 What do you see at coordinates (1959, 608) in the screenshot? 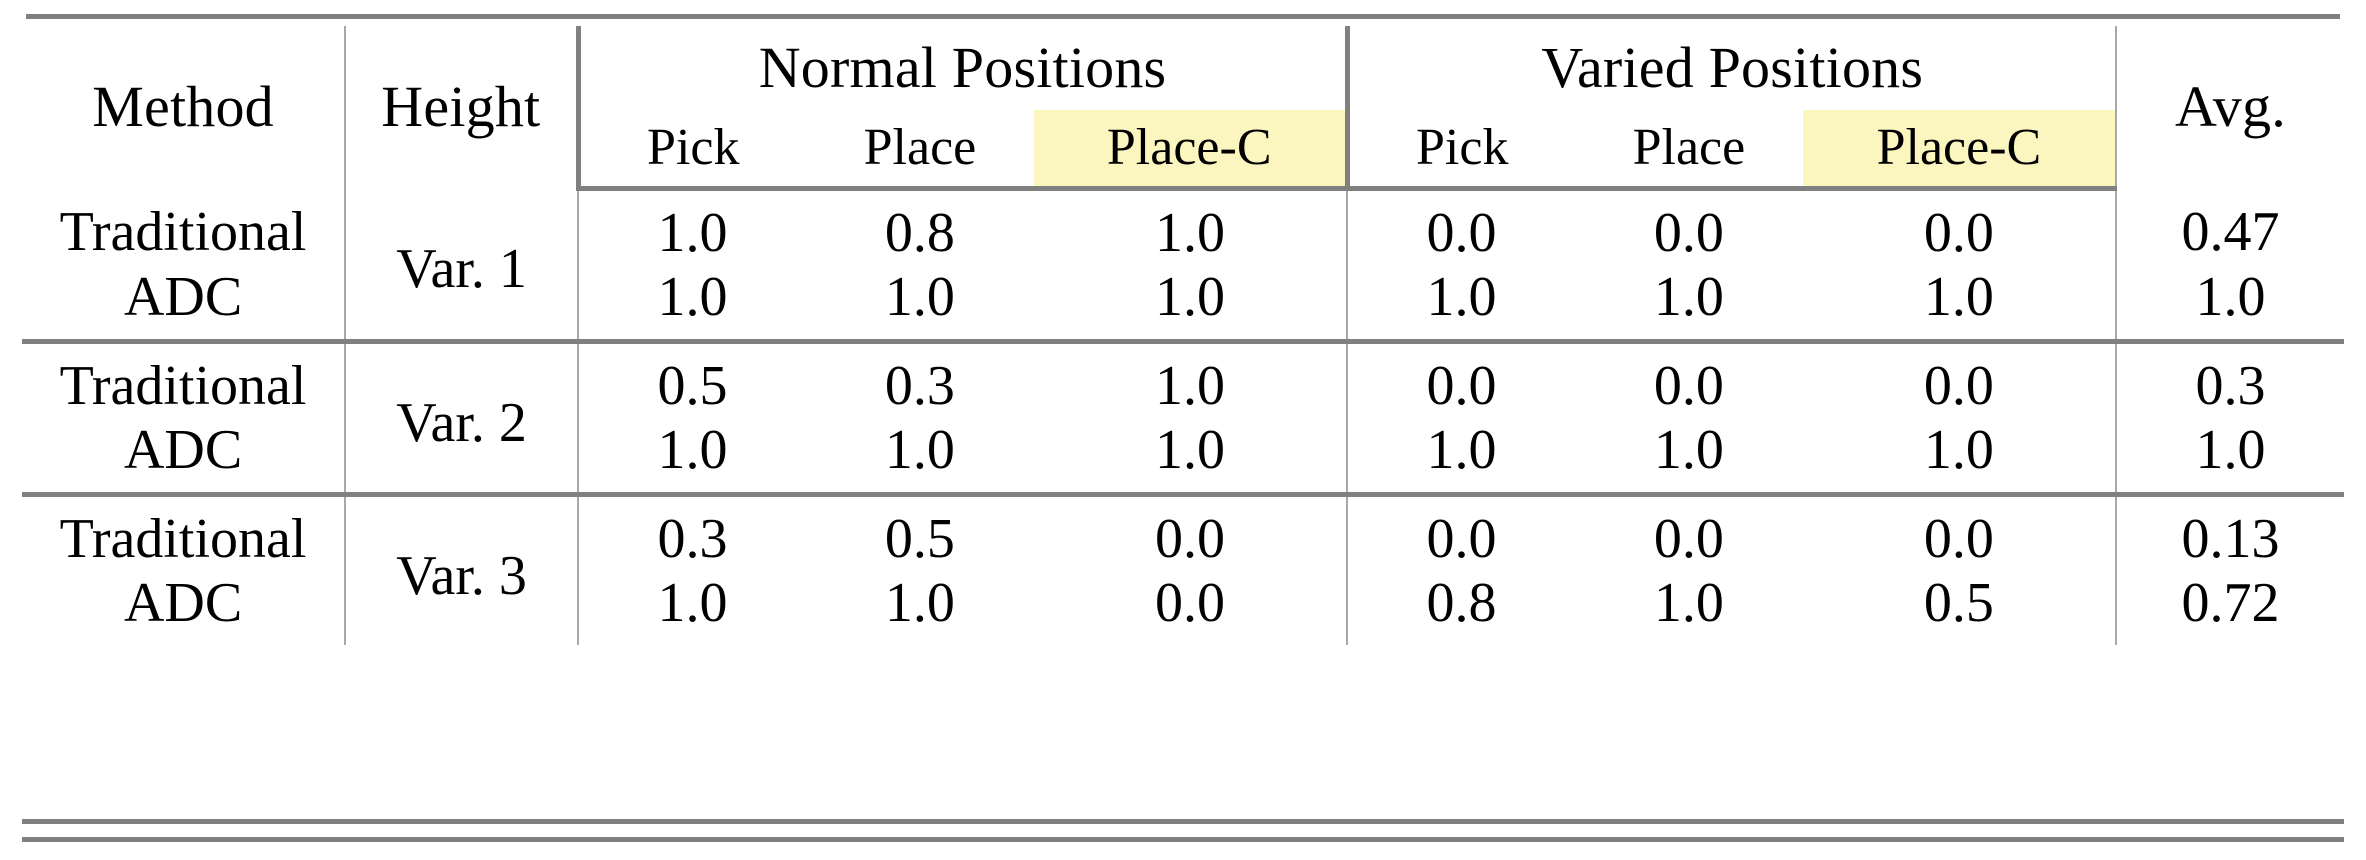
I see `cell-varied-place-c: 0.5` at bounding box center [1959, 608].